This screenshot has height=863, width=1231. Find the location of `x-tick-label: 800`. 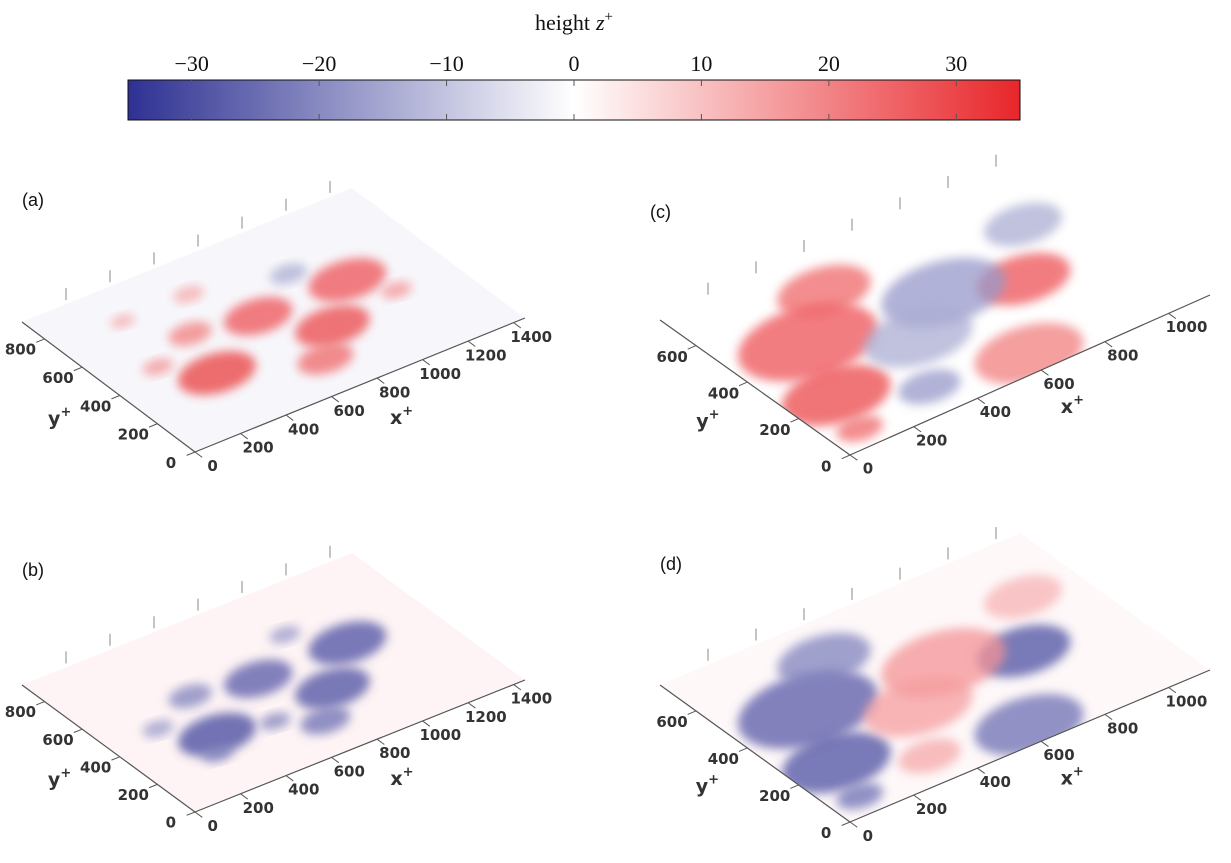

x-tick-label: 800 is located at coordinates (394, 753).